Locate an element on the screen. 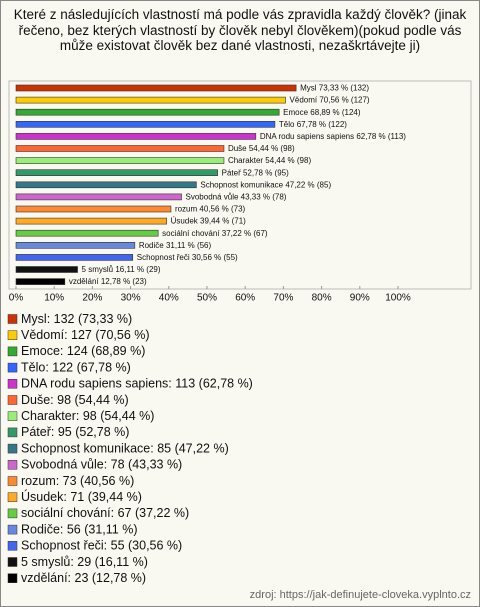 The image size is (480, 607). x-tick-label: 80% is located at coordinates (322, 298).